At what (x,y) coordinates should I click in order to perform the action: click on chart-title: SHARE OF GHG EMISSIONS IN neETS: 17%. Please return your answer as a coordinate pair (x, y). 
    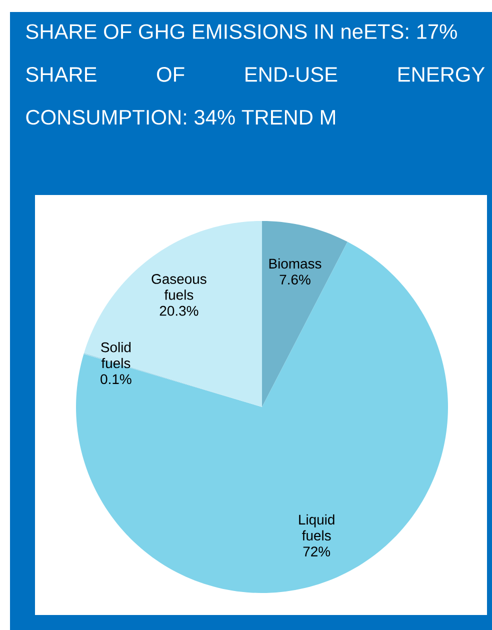
    Looking at the image, I should click on (241, 32).